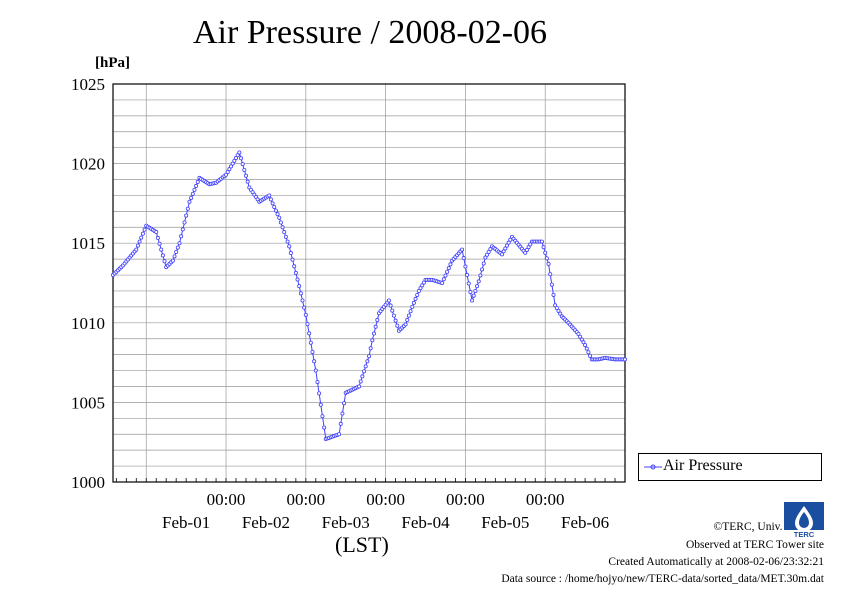 Image resolution: width=842 pixels, height=595 pixels. Describe the element at coordinates (804, 520) in the screenshot. I see `terc-logo-icon: TERC` at that location.